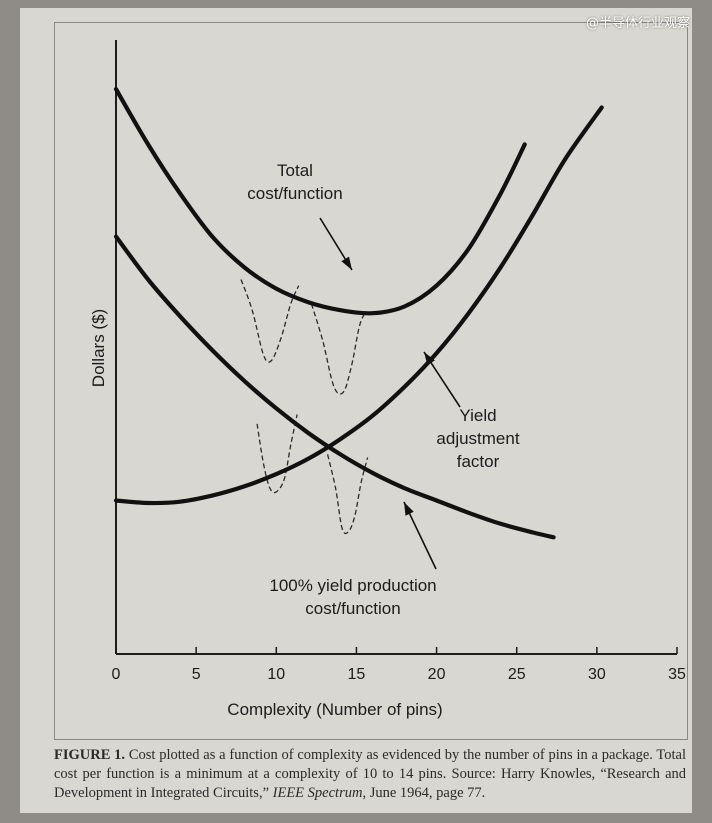  What do you see at coordinates (597, 674) in the screenshot?
I see `x-tick-label: 30` at bounding box center [597, 674].